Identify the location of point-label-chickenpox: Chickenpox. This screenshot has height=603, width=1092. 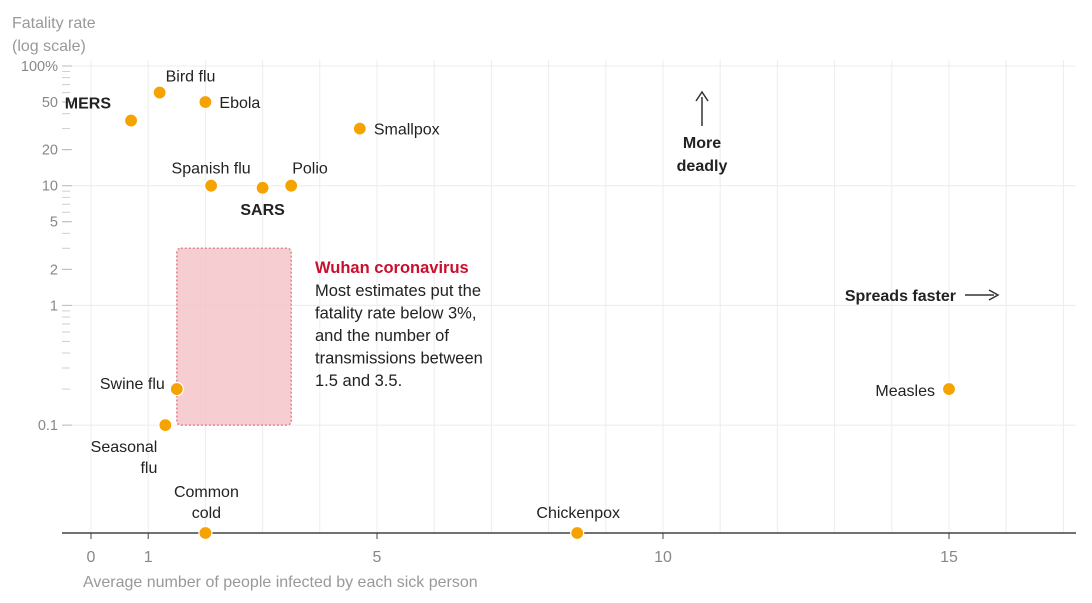
(578, 513).